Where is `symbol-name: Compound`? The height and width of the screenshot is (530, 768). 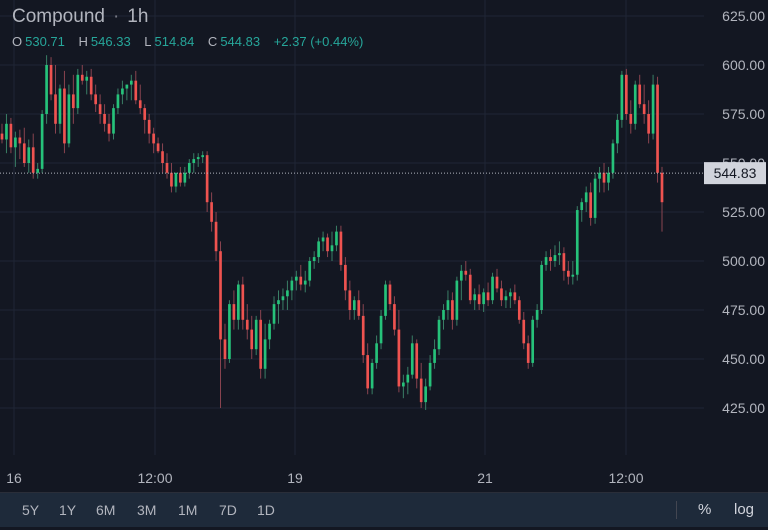 symbol-name: Compound is located at coordinates (58, 16).